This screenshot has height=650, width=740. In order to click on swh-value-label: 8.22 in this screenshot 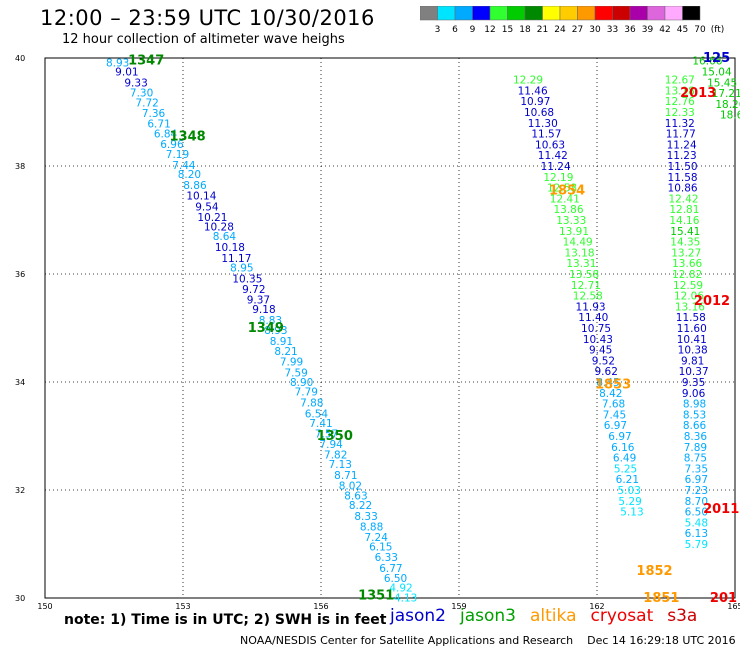, I will do `click(360, 506)`.